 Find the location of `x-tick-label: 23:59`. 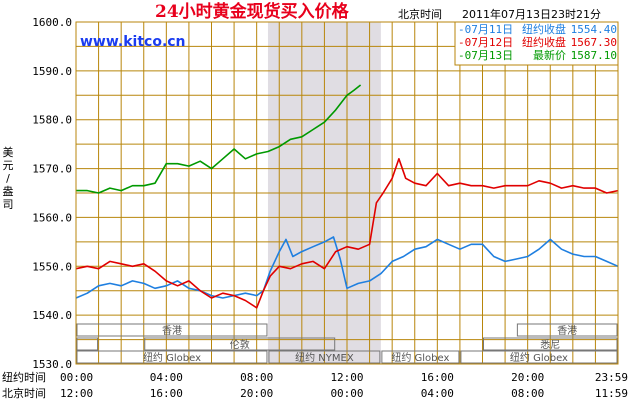

x-tick-label: 23:59 is located at coordinates (611, 377).